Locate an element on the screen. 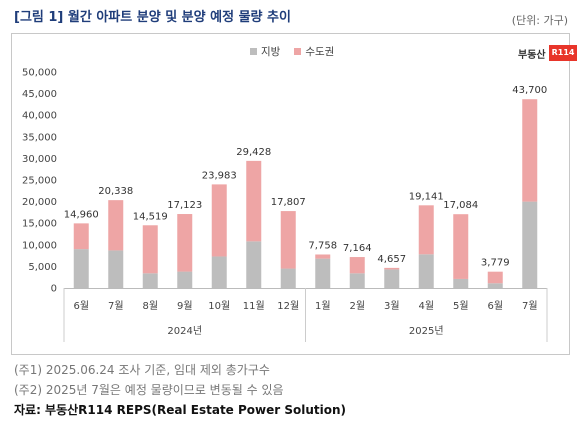 The height and width of the screenshot is (422, 580). bar-total-label: 14,519 is located at coordinates (150, 216).